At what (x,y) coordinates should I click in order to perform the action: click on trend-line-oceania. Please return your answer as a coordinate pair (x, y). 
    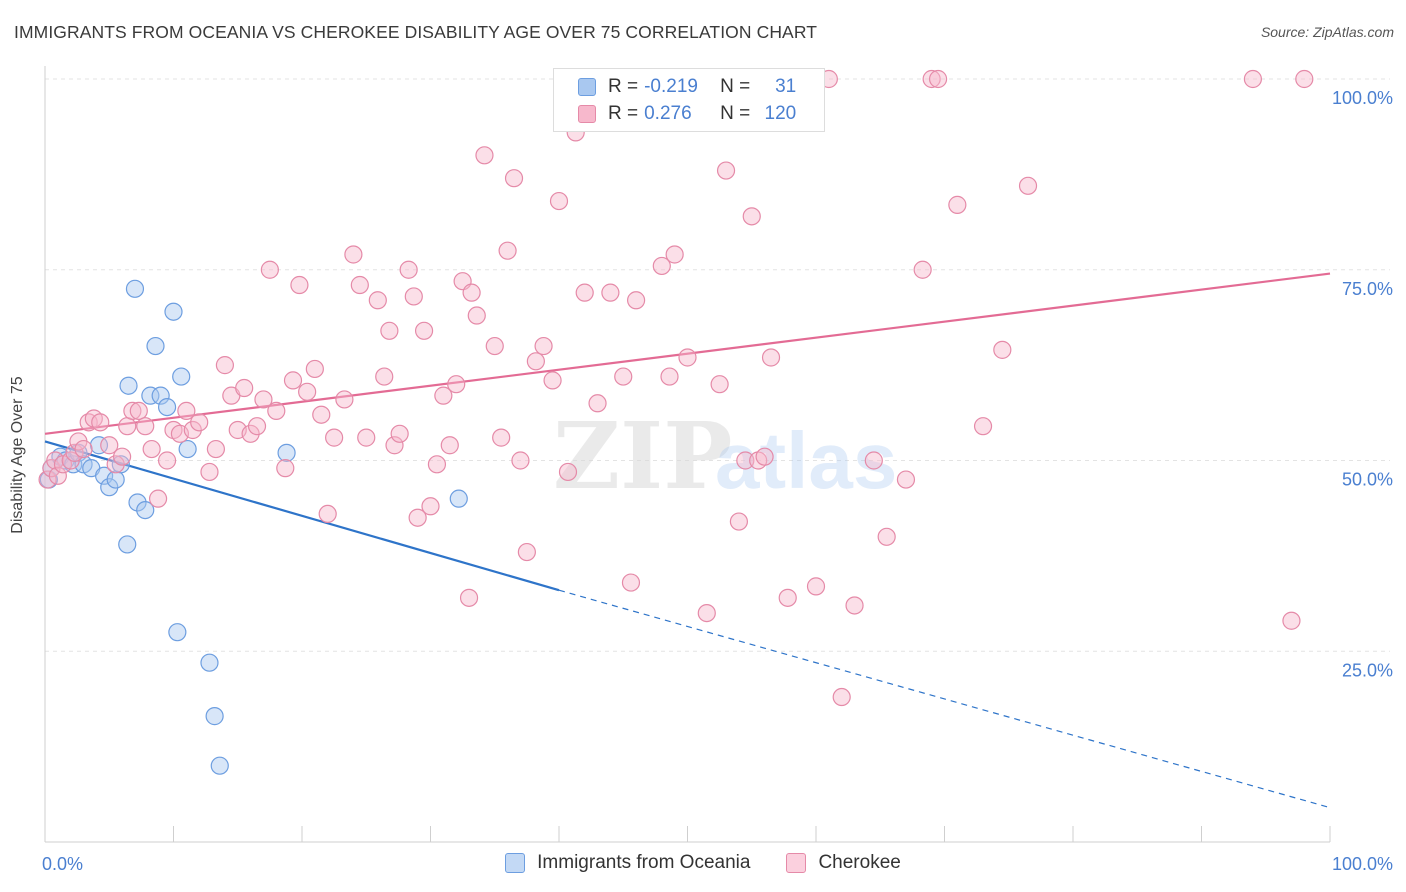
    Looking at the image, I should click on (302, 516).